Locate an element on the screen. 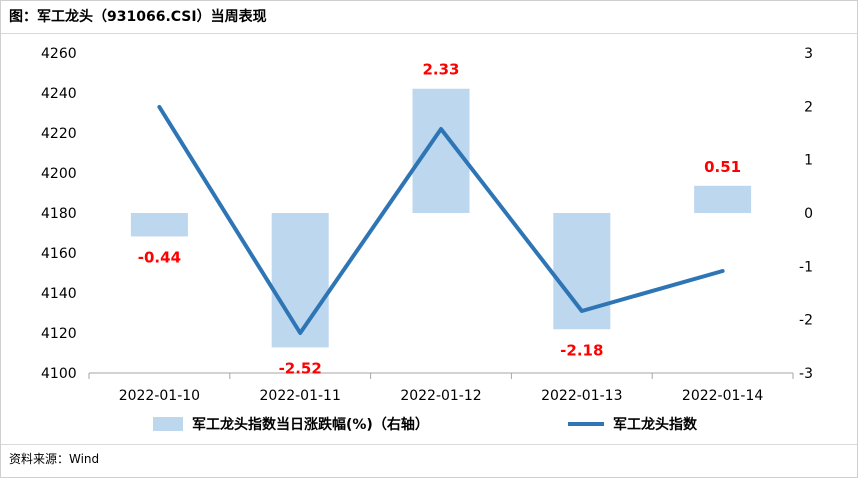  left-axis-tick-label: 4180 is located at coordinates (59, 214).